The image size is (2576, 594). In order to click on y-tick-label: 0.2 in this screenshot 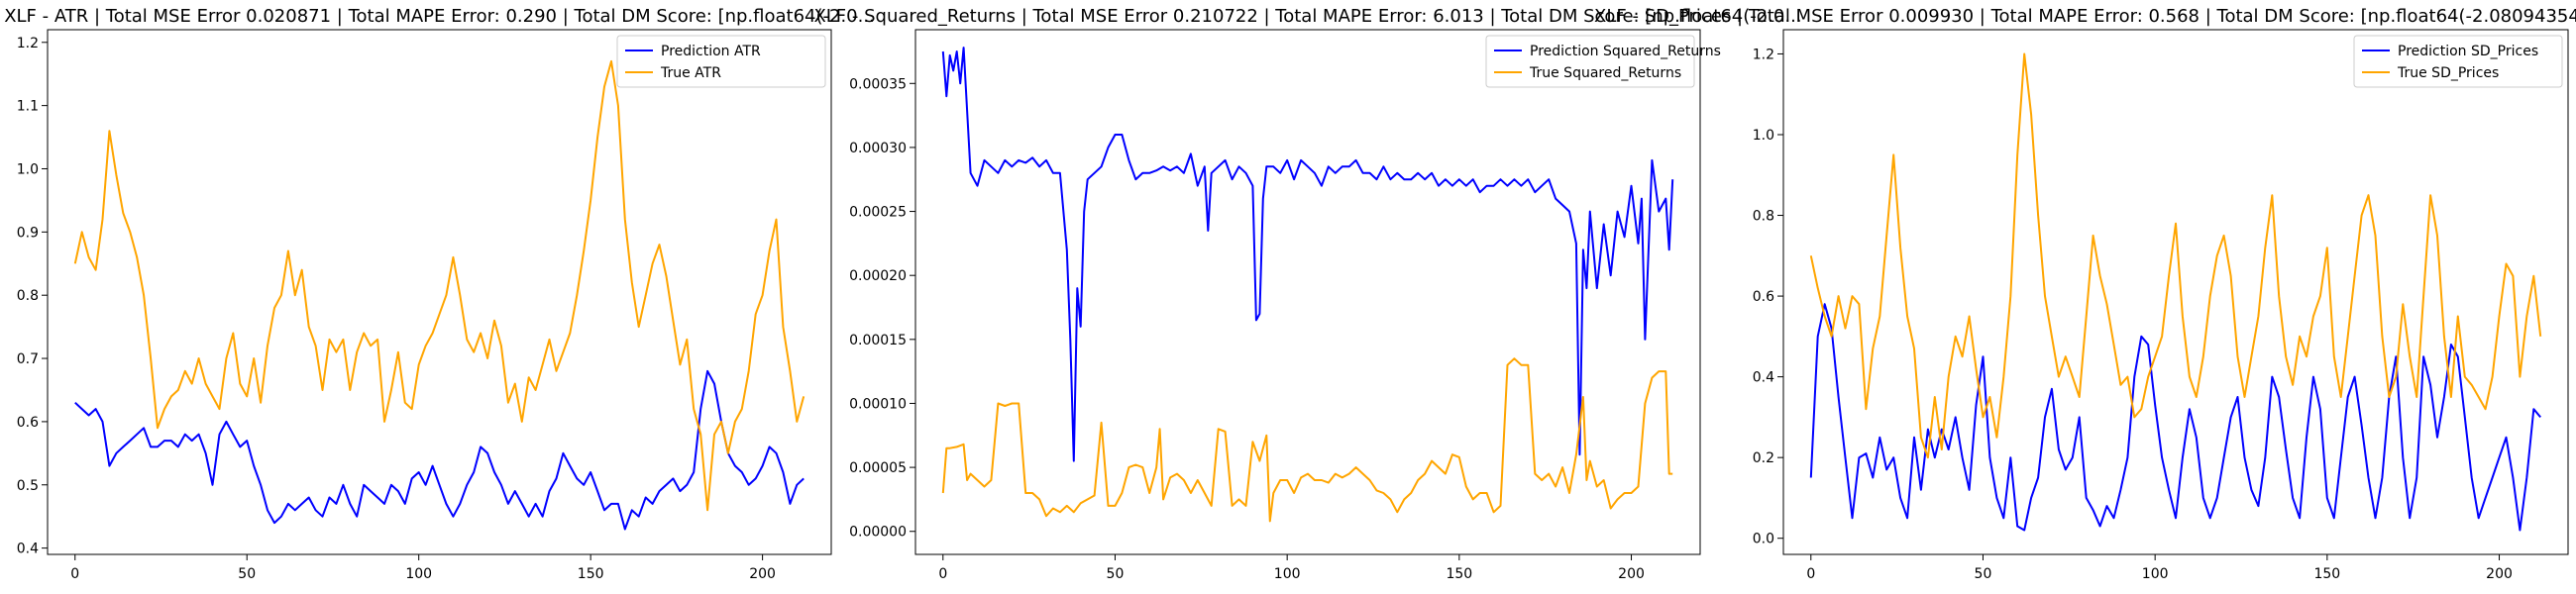, I will do `click(1764, 458)`.